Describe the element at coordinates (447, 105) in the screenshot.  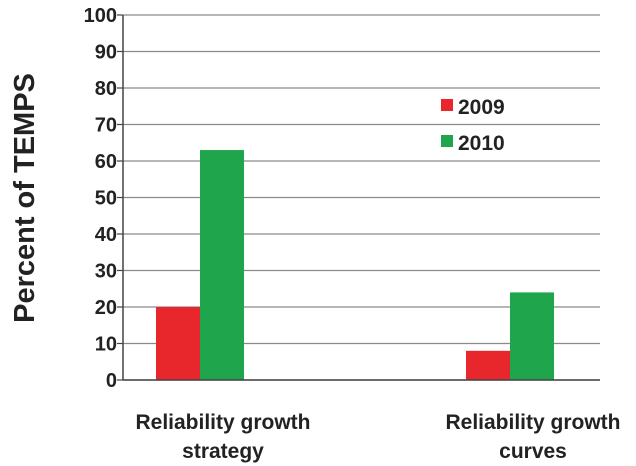
I see `legend-swatch-2009` at that location.